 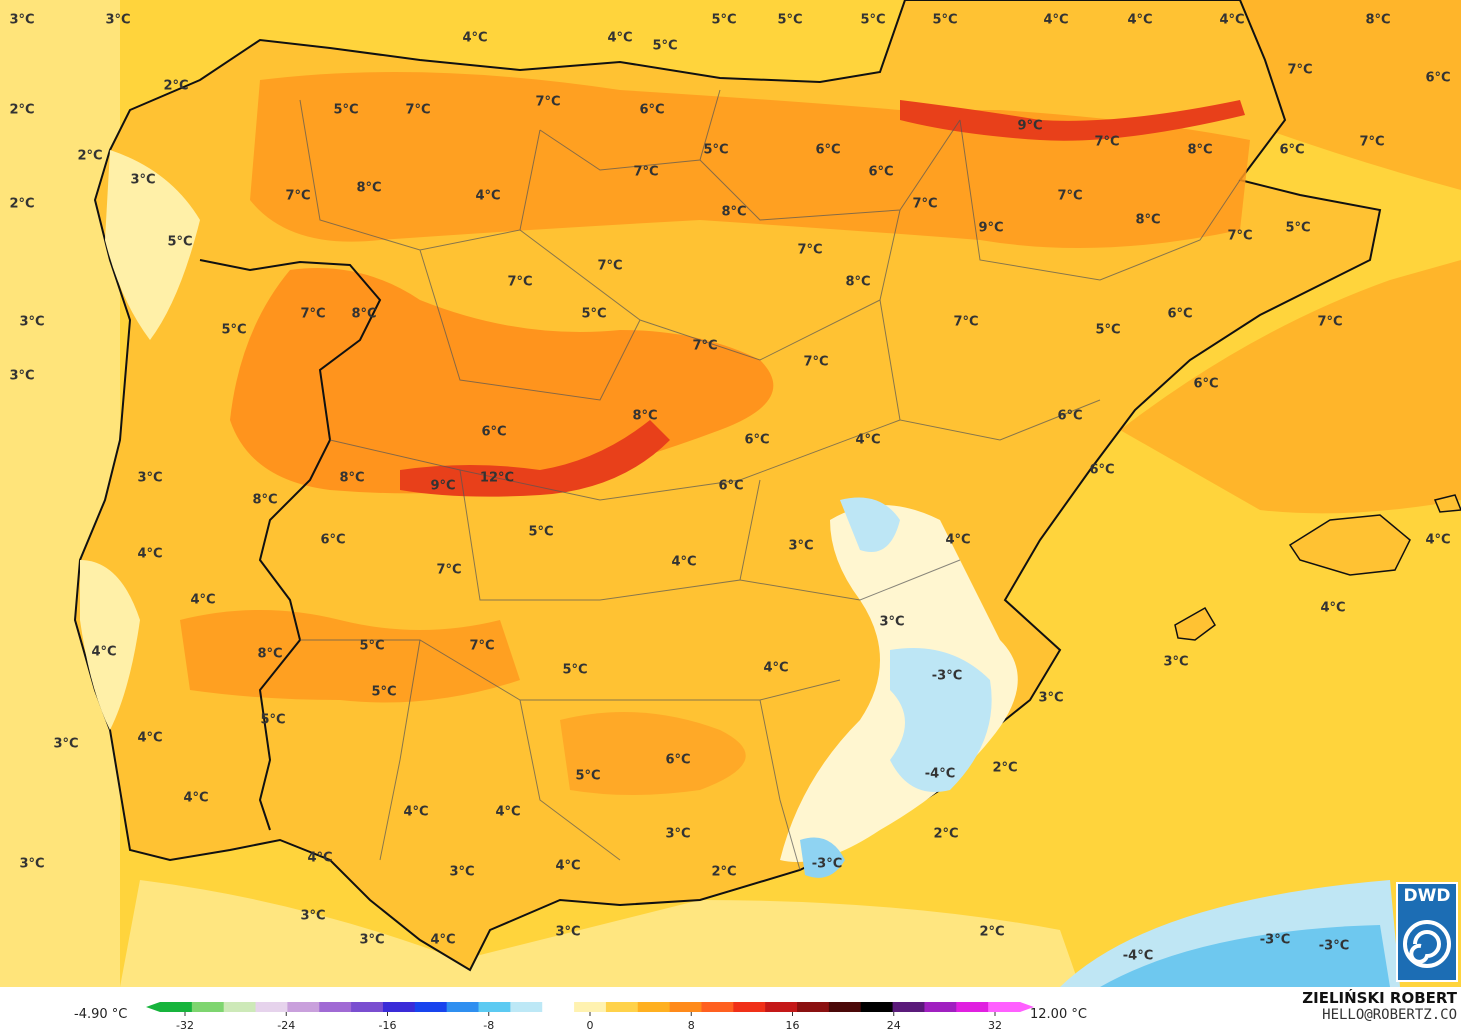 I want to click on atlantic-sea, so click(x=60, y=493).